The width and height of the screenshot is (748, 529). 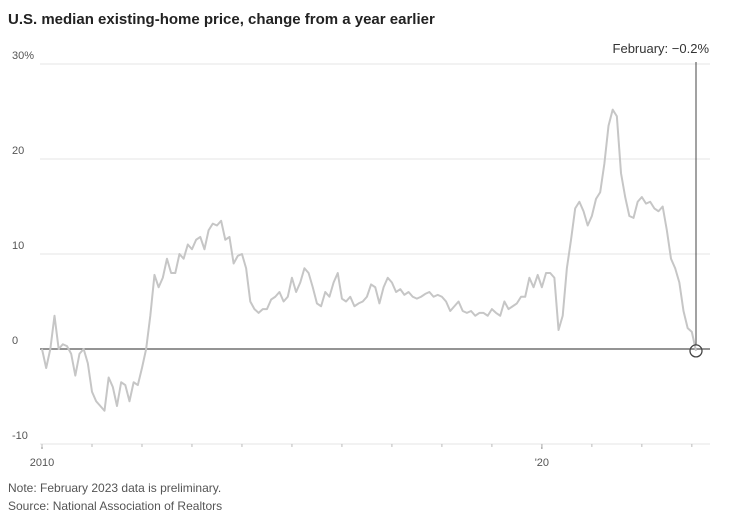 I want to click on y-tick-label: -10, so click(x=20, y=436).